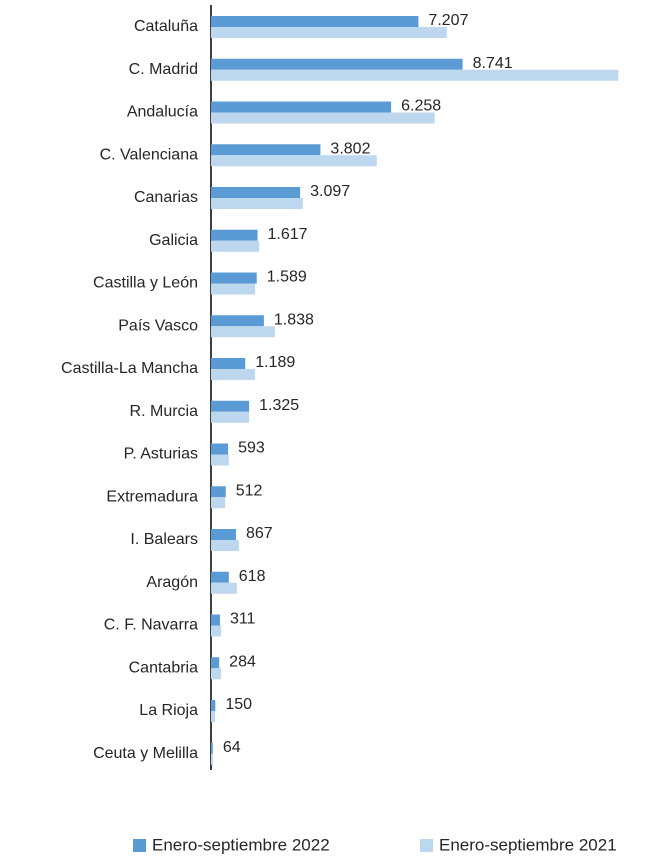 The image size is (672, 856). What do you see at coordinates (294, 319) in the screenshot?
I see `data-label: 1.838` at bounding box center [294, 319].